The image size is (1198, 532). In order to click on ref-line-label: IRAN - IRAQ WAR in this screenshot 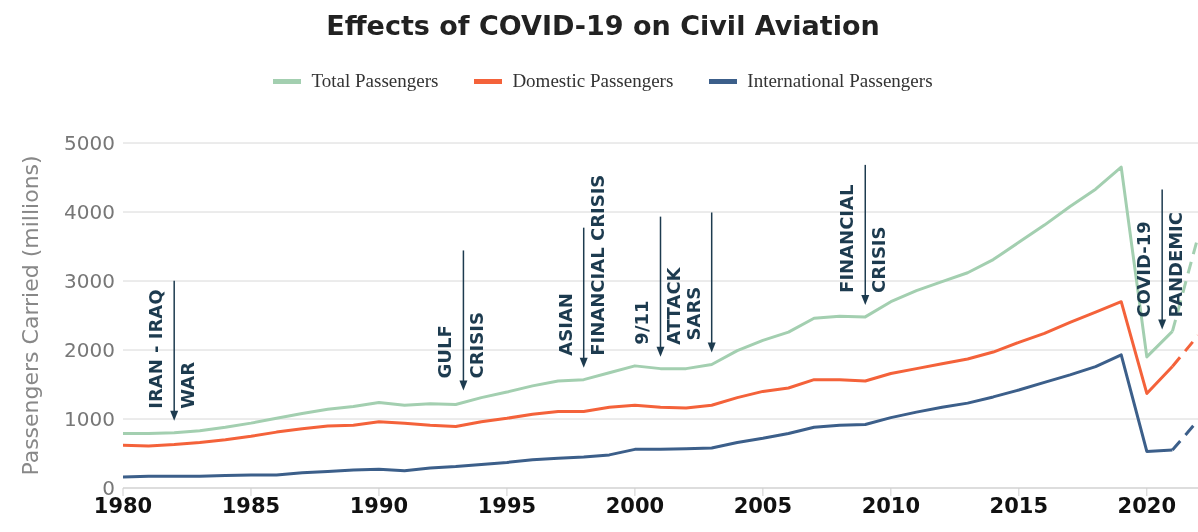, I will do `click(172, 349)`.